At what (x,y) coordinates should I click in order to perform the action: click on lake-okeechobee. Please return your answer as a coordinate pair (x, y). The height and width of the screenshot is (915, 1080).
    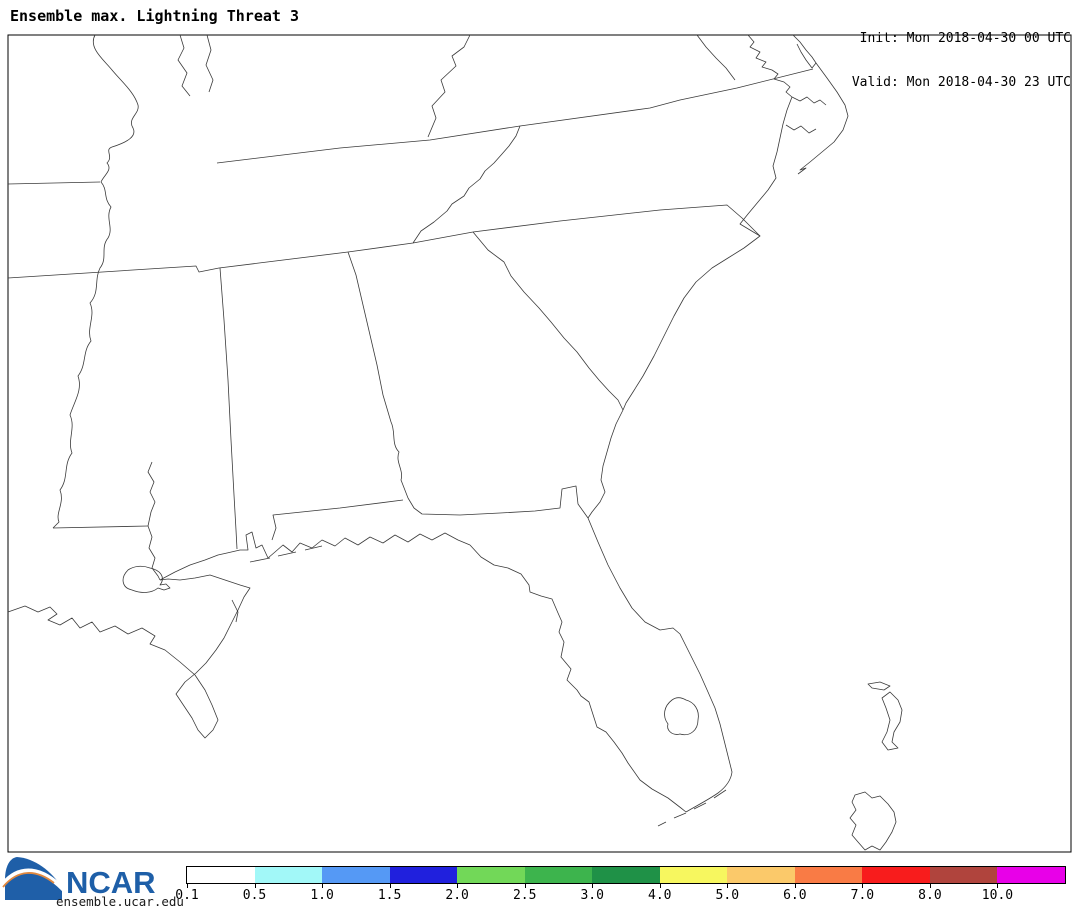
    Looking at the image, I should click on (681, 716).